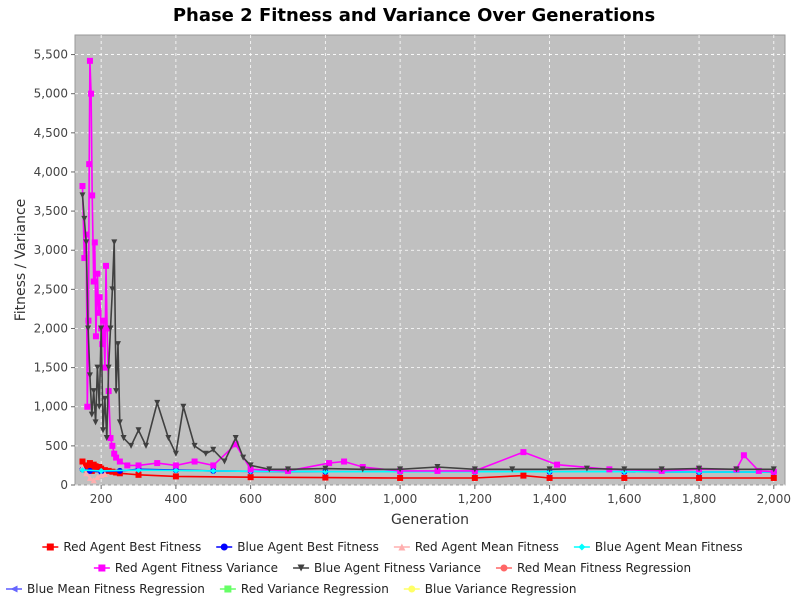  I want to click on y-tick-label: 3,500, so click(51, 211).